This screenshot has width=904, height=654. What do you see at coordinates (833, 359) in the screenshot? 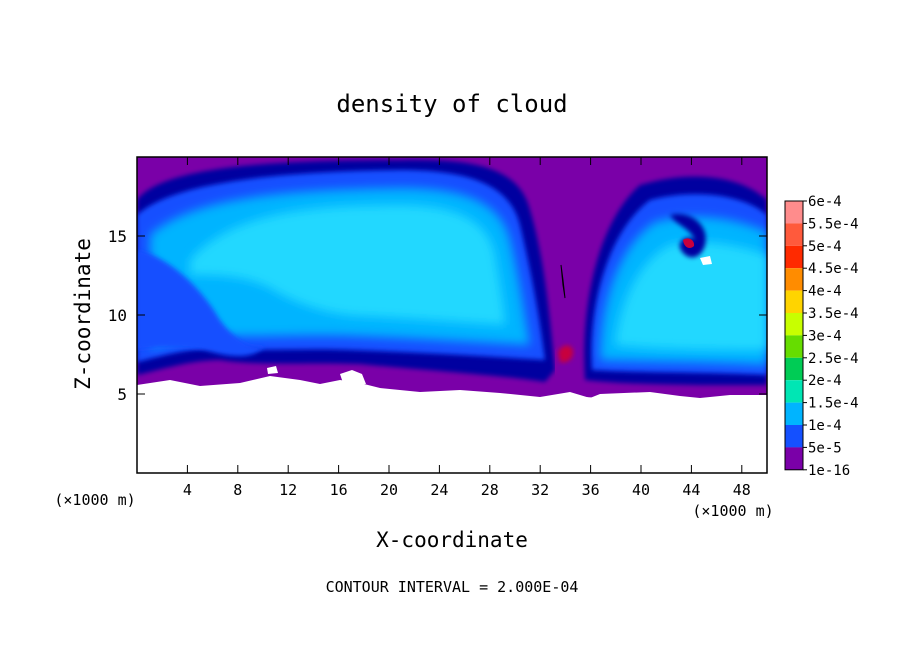
I see `colorbar-label: 2.5e-4` at bounding box center [833, 359].